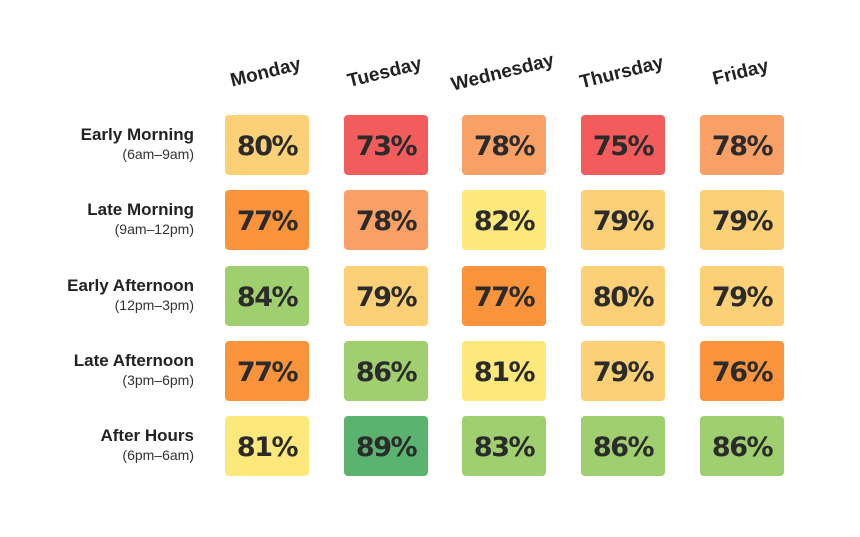  Describe the element at coordinates (137, 134) in the screenshot. I see `row-label-early-morning: Early Morning` at that location.